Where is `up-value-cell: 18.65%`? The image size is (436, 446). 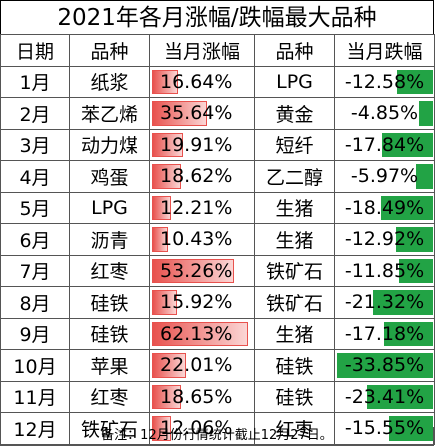 up-value-cell: 18.65% is located at coordinates (202, 396).